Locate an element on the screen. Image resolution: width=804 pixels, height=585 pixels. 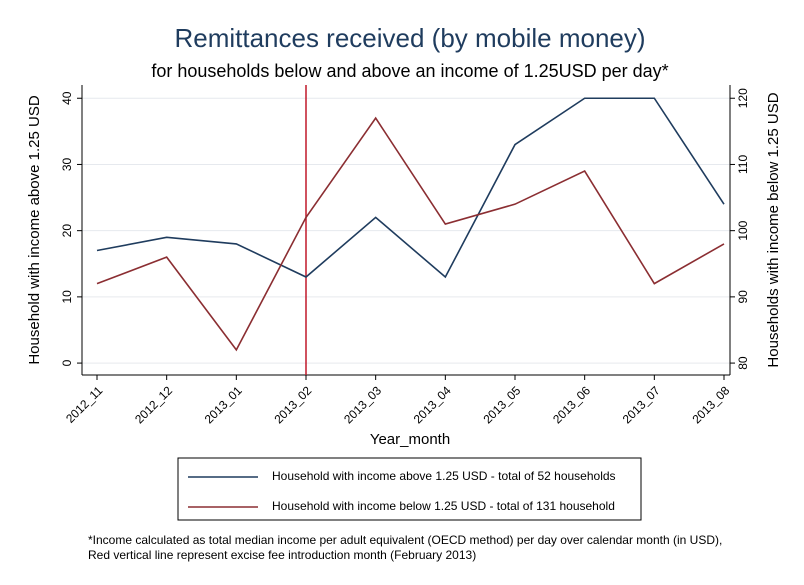
x-tick-label: 2012_12 is located at coordinates (153, 404).